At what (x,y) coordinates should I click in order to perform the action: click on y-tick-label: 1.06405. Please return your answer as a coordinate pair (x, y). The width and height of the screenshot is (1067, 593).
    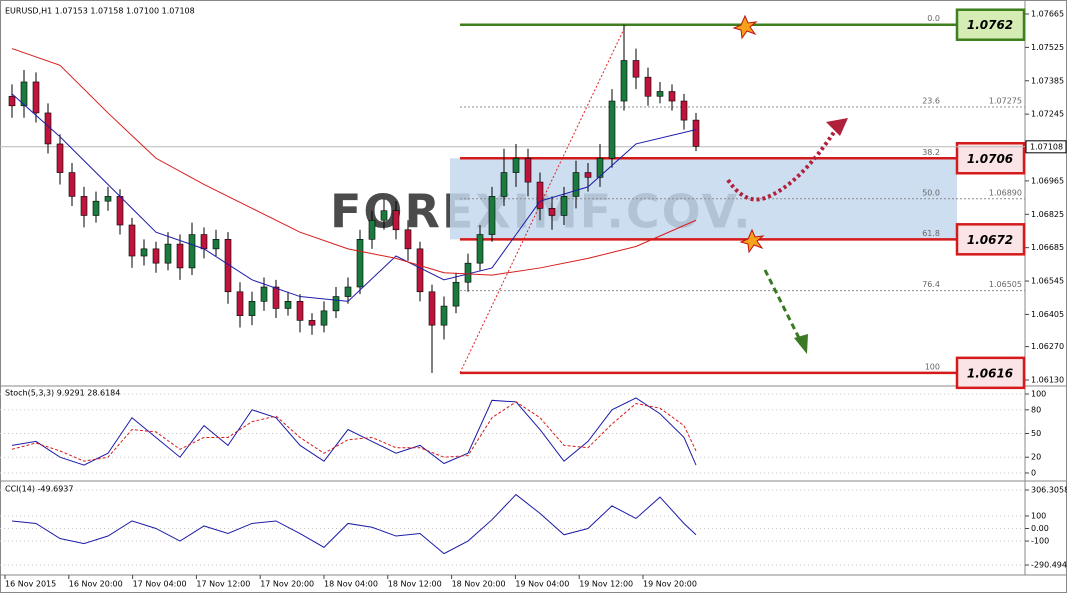
    Looking at the image, I should click on (1047, 314).